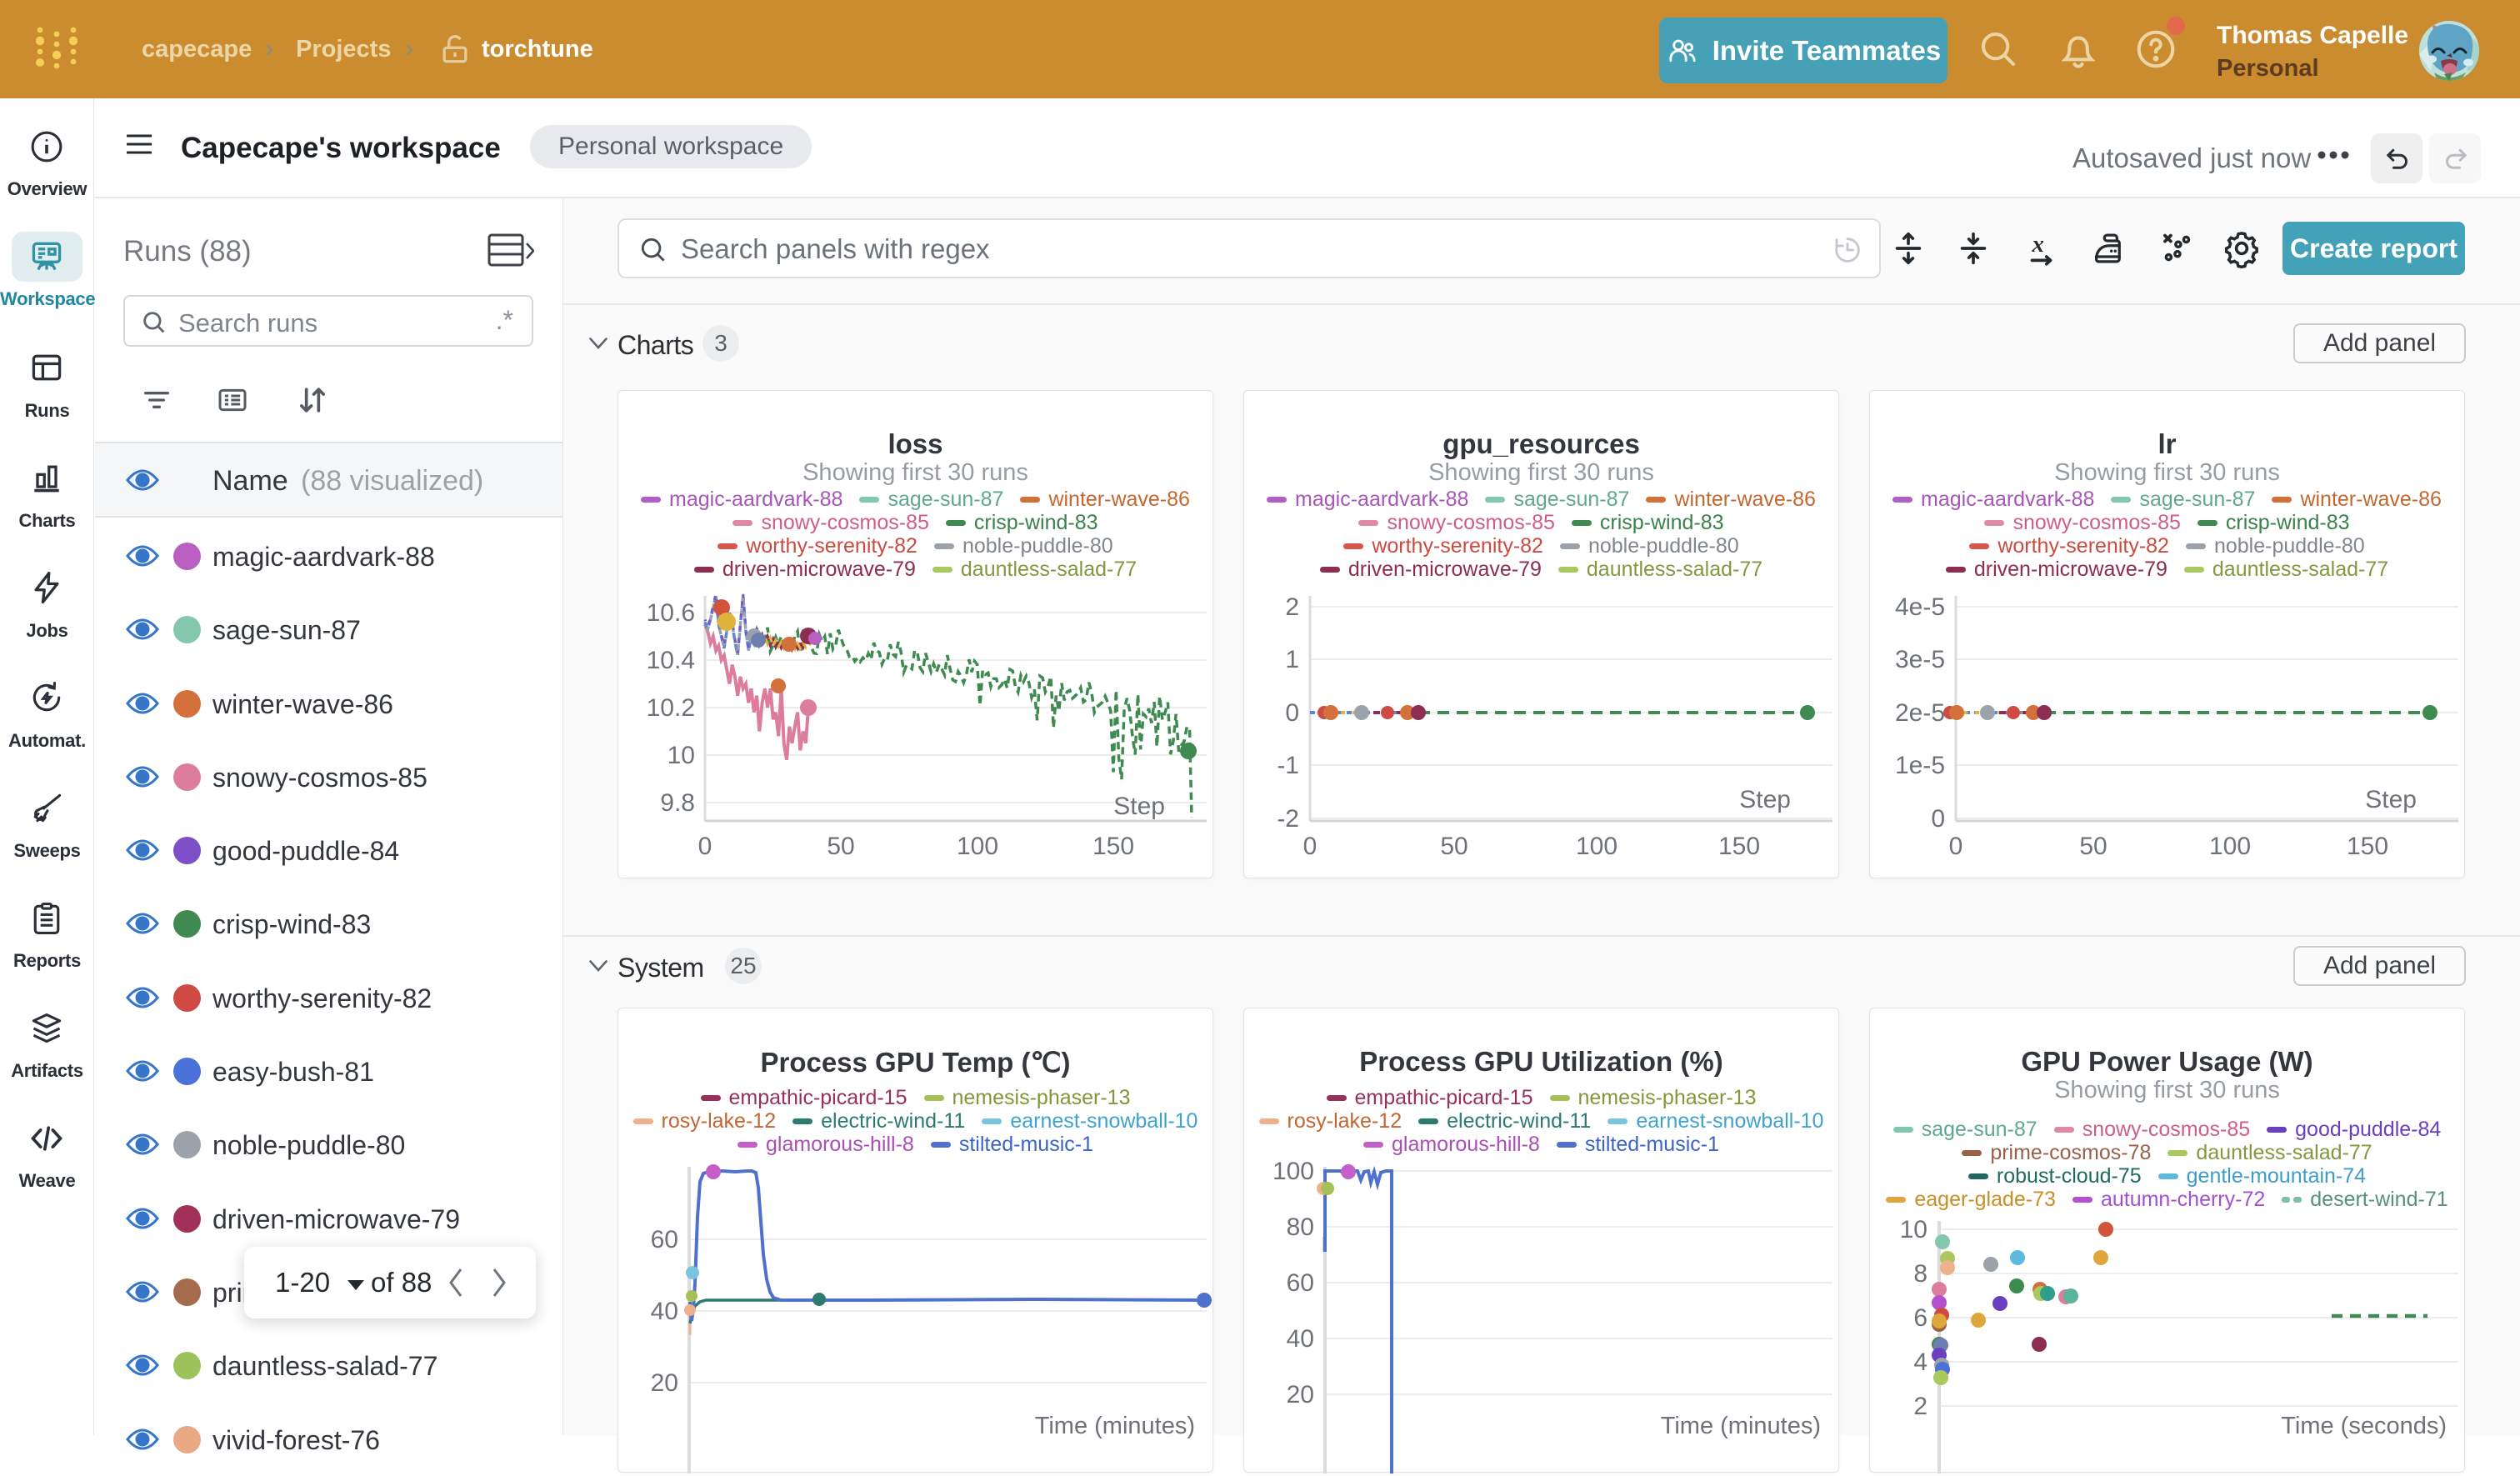  Describe the element at coordinates (1300, 1227) in the screenshot. I see `svg-text: 80` at that location.